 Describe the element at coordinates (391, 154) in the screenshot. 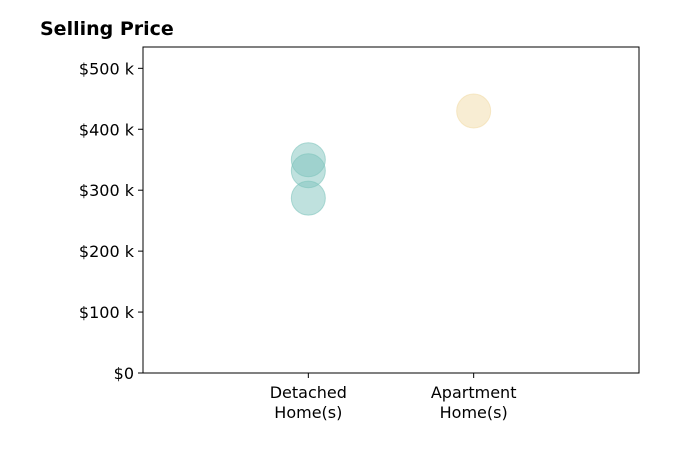

I see `points-layer` at that location.